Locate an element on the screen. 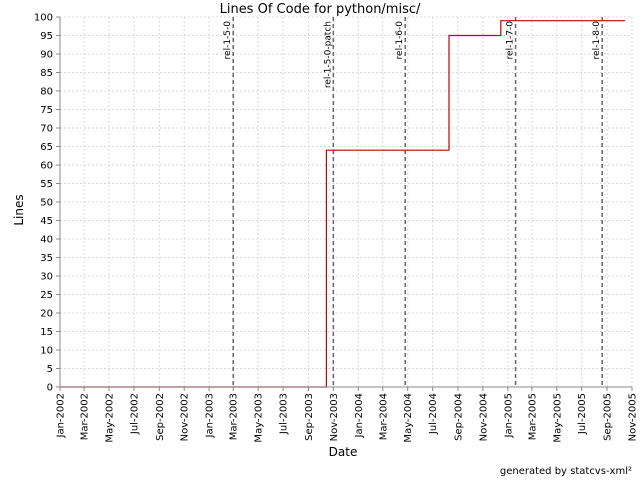 This screenshot has width=640, height=480. x-tick-label: Jul-2003 is located at coordinates (284, 414).